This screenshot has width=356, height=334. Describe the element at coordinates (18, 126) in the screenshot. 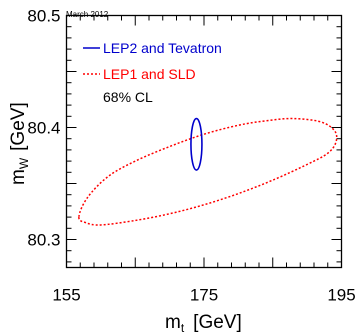

I see `y-axis-title-unit: [GeV]` at that location.